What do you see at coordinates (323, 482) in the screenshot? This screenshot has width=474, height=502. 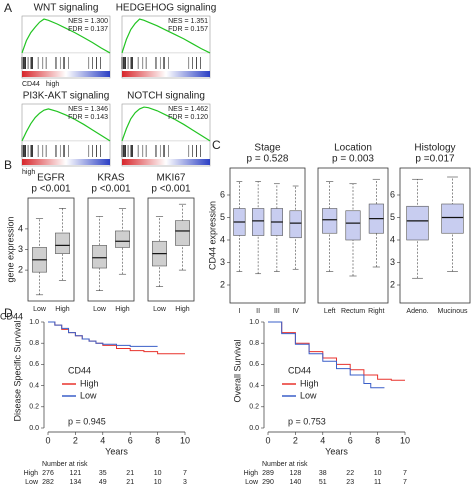 I see `risk-count: 51` at bounding box center [323, 482].